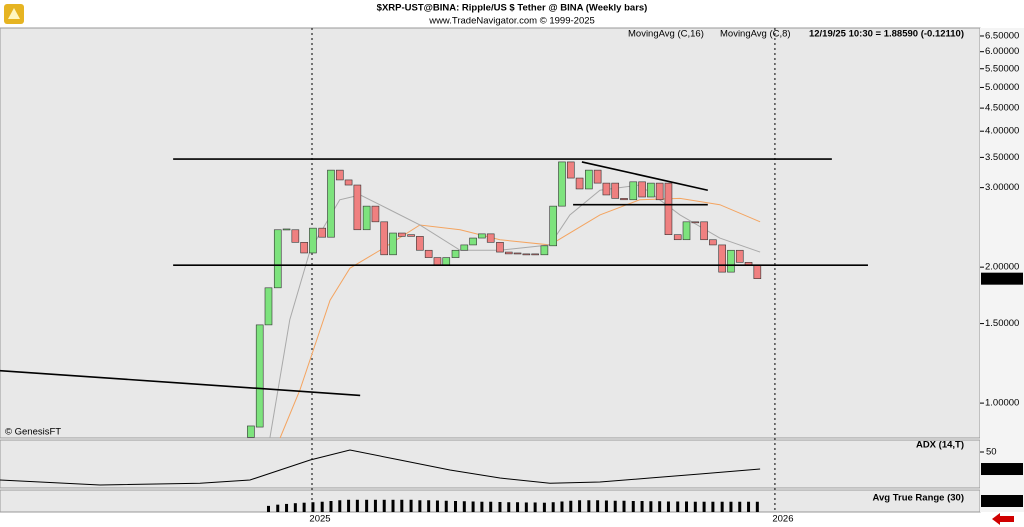  What do you see at coordinates (1002, 51) in the screenshot?
I see `y-tick-label: 6.00000` at bounding box center [1002, 51].